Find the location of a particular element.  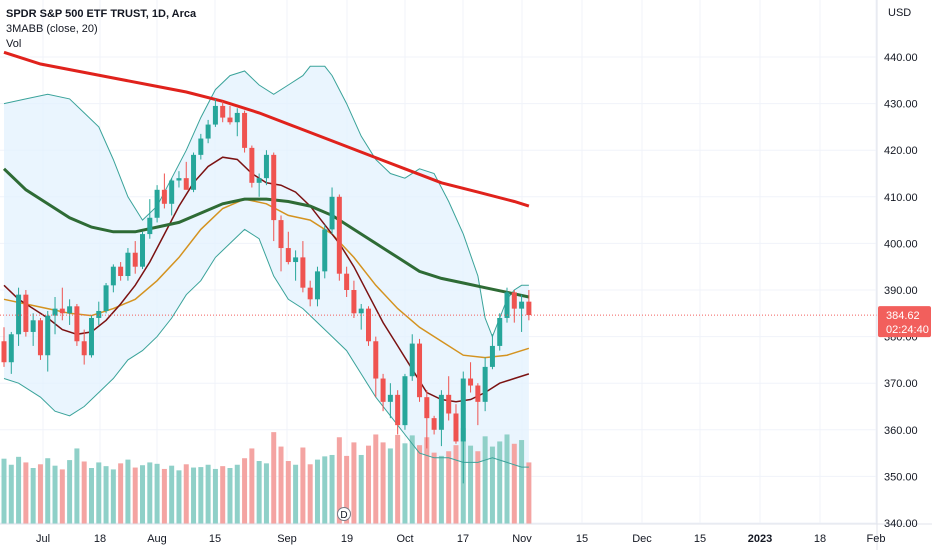

time-tick-label: Jul is located at coordinates (43, 539).